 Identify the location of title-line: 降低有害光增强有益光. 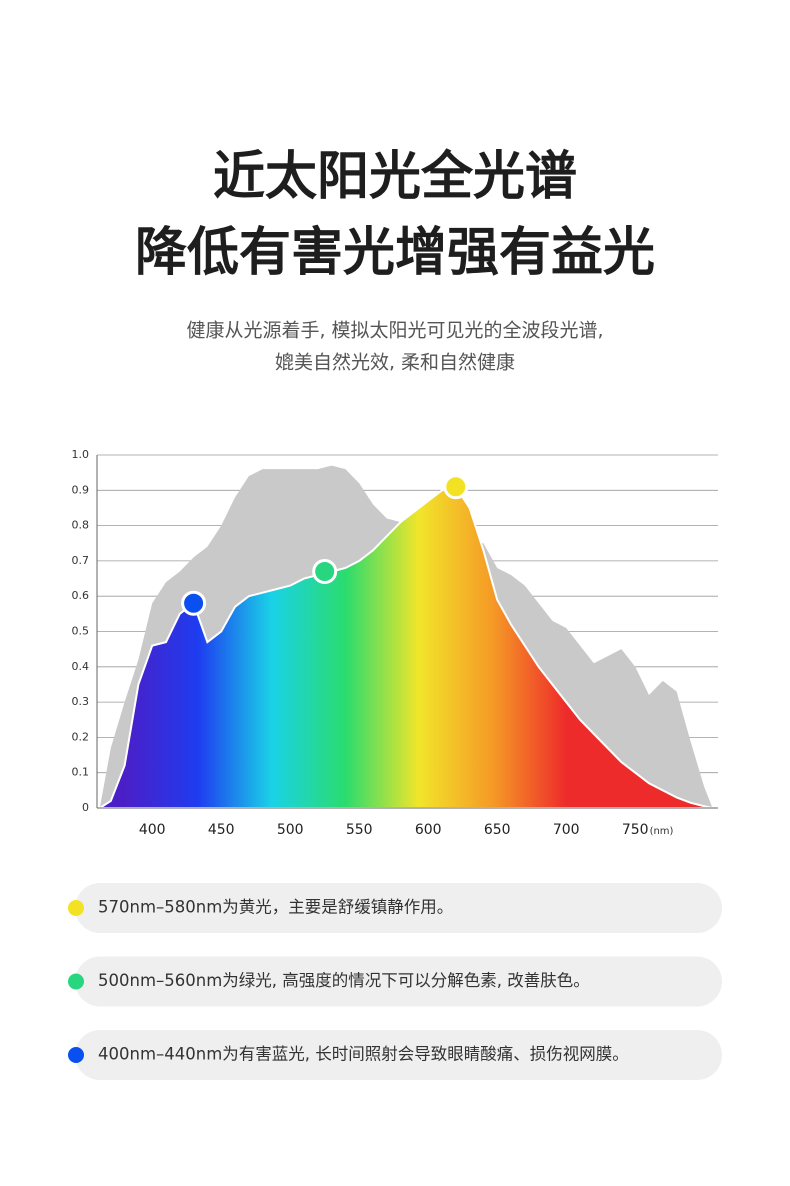
(395, 253).